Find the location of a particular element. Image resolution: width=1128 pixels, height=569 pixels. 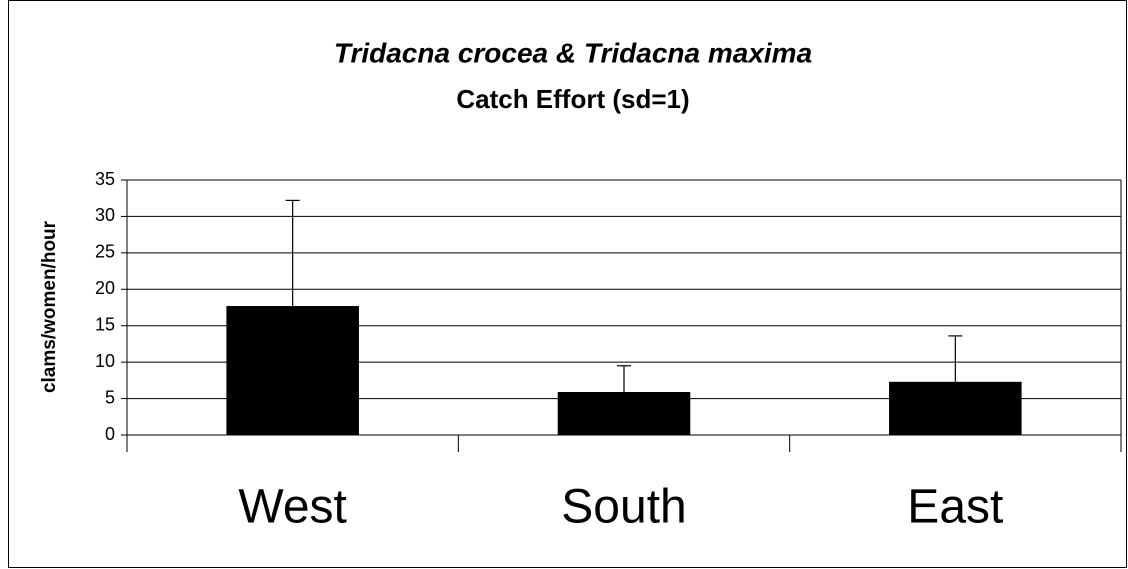

y-tick-label: 0 is located at coordinates (110, 434).